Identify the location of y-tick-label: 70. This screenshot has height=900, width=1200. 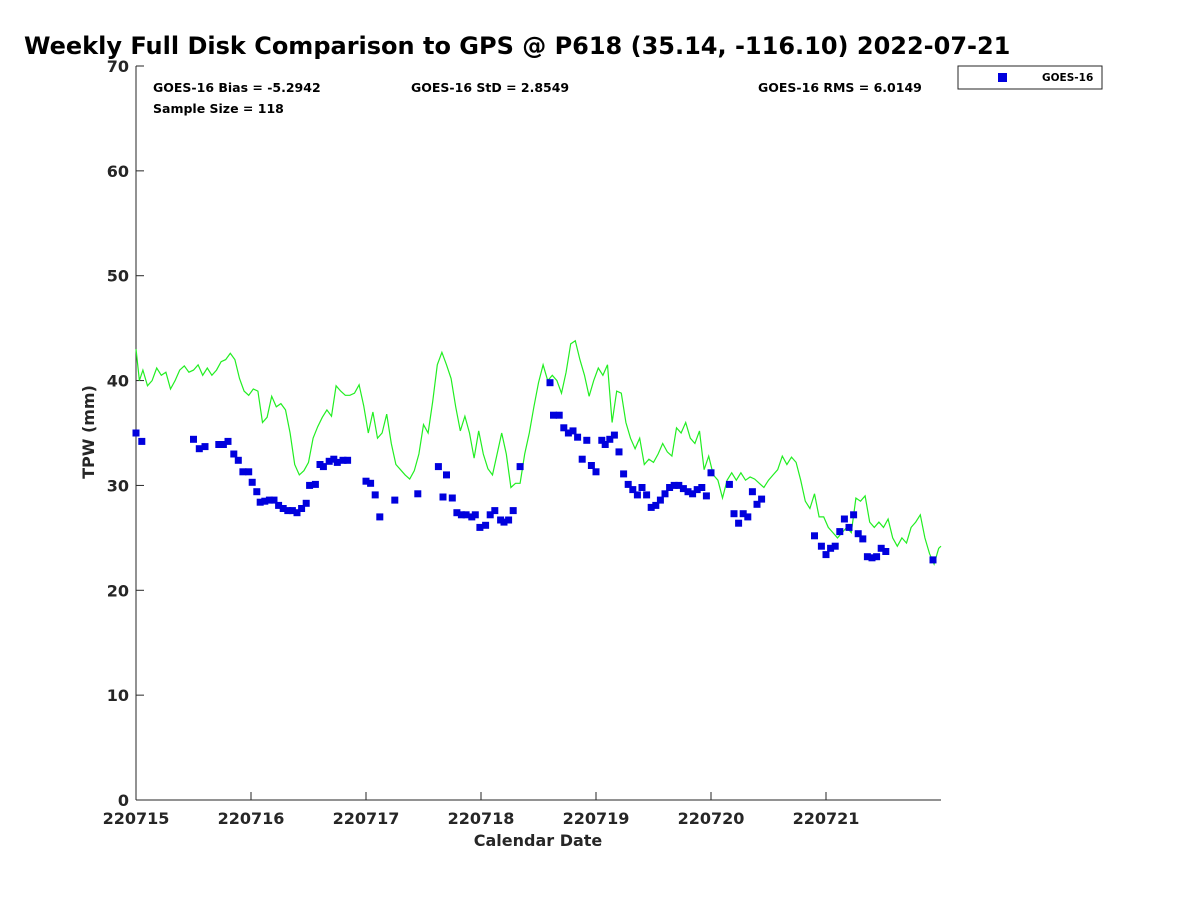
(118, 66).